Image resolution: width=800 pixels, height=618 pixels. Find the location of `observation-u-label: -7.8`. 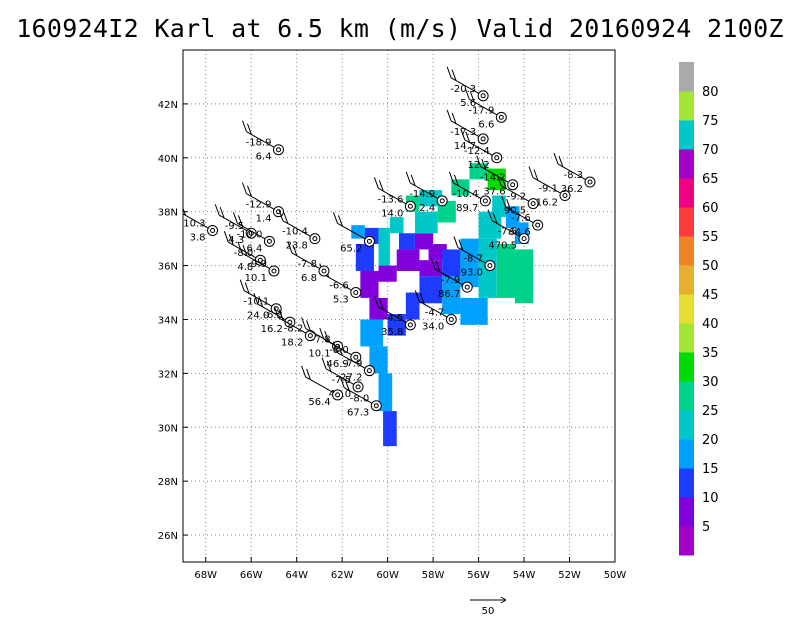

observation-u-label: -7.8 is located at coordinates (321, 339).